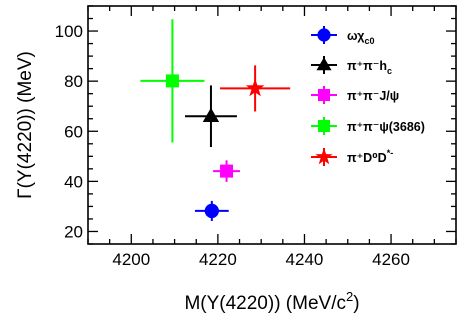 The image size is (459, 320). I want to click on legend-entry-0: ωχc0, so click(343, 36).